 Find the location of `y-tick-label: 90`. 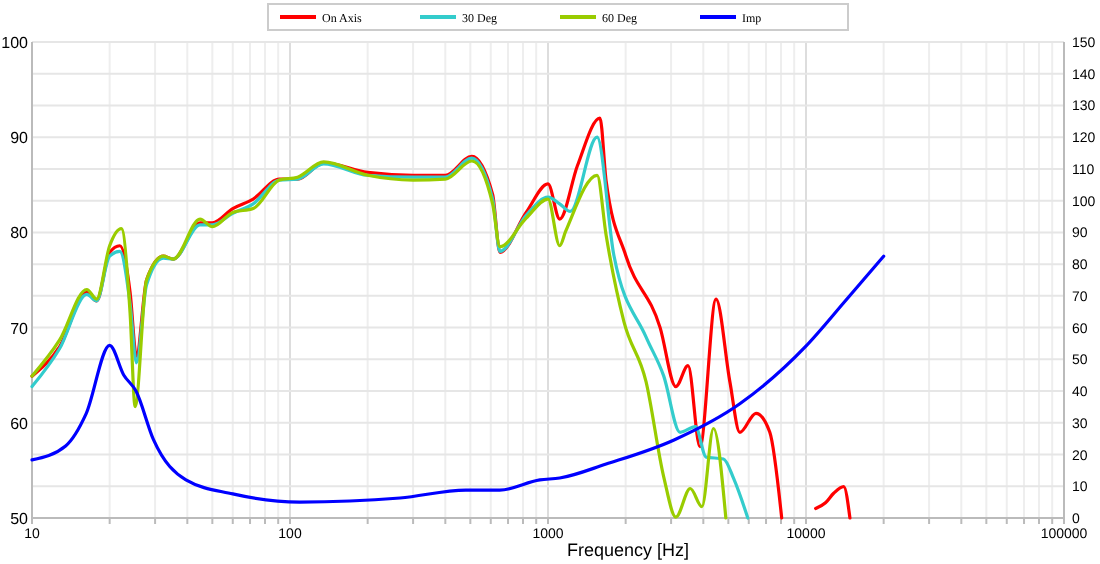

y-tick-label: 90 is located at coordinates (20, 138).